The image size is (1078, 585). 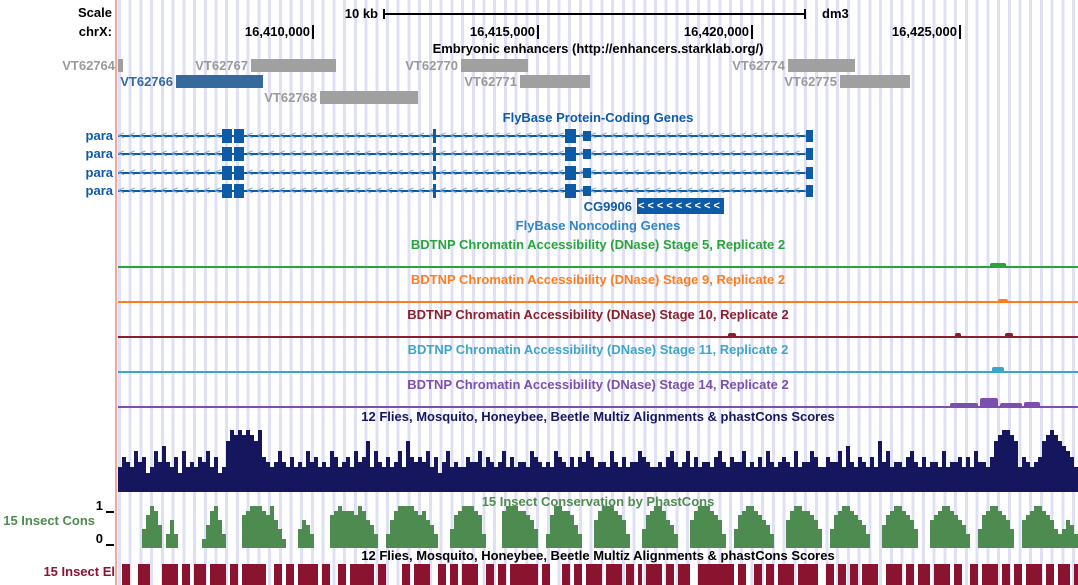 What do you see at coordinates (752, 32) in the screenshot?
I see `coordinate-tick` at bounding box center [752, 32].